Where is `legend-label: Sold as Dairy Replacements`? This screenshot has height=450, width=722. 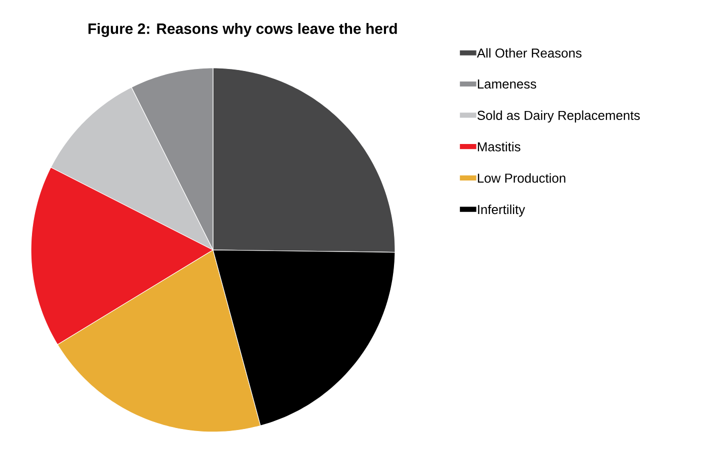
legend-label: Sold as Dairy Replacements is located at coordinates (558, 116).